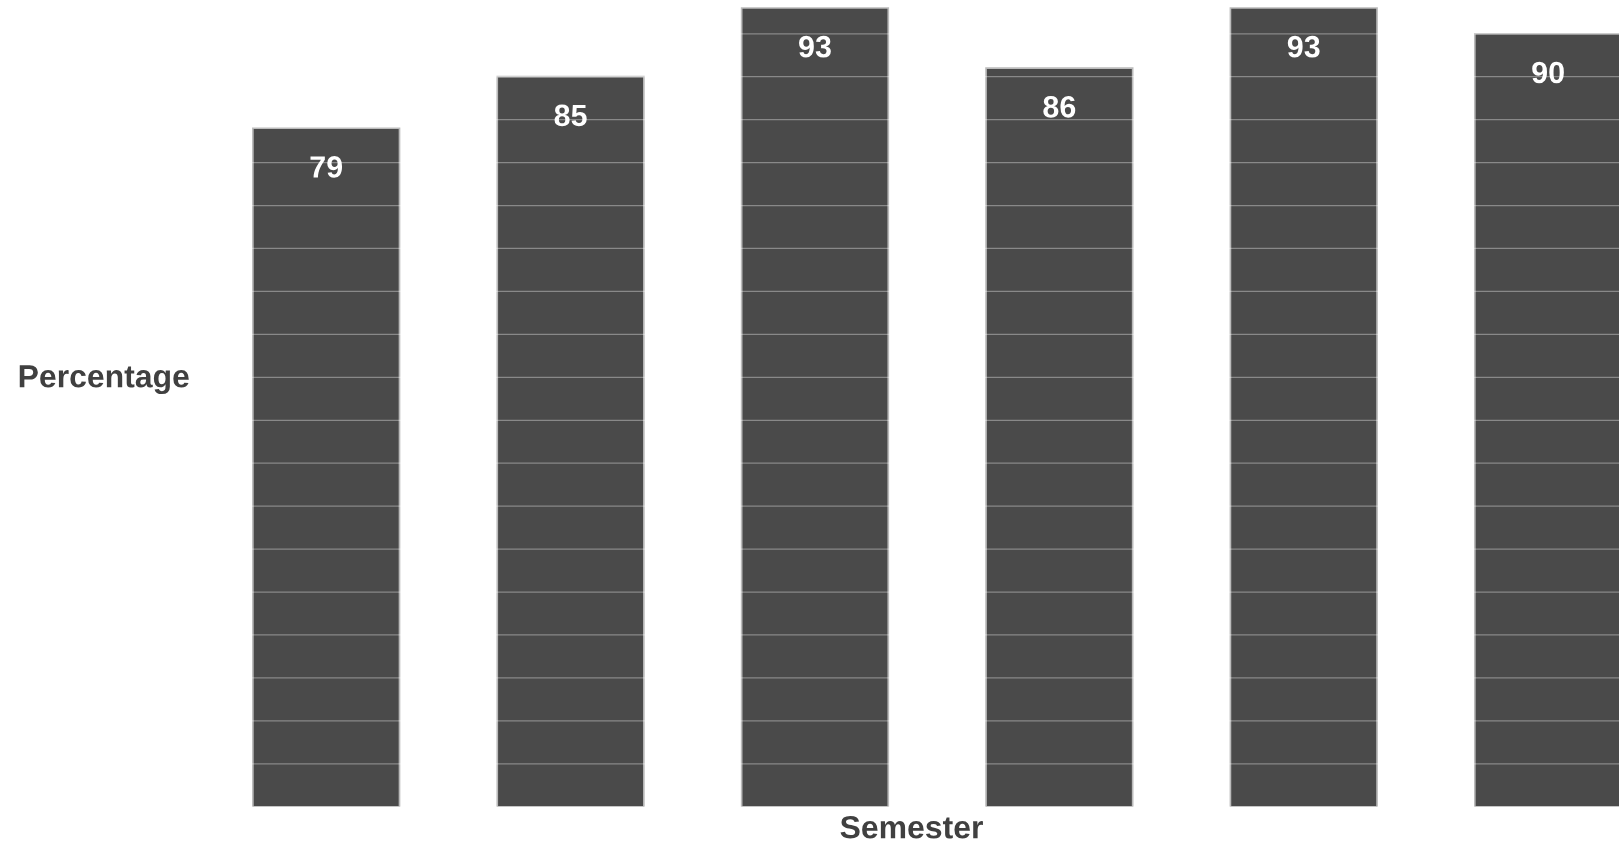 The image size is (1619, 851). Describe the element at coordinates (570, 115) in the screenshot. I see `data-label: 85` at that location.